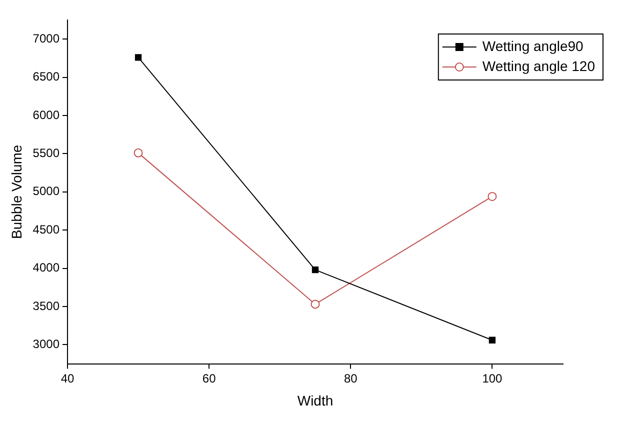 This screenshot has width=623, height=424. What do you see at coordinates (46, 229) in the screenshot?
I see `y-tick-label: 4500` at bounding box center [46, 229].